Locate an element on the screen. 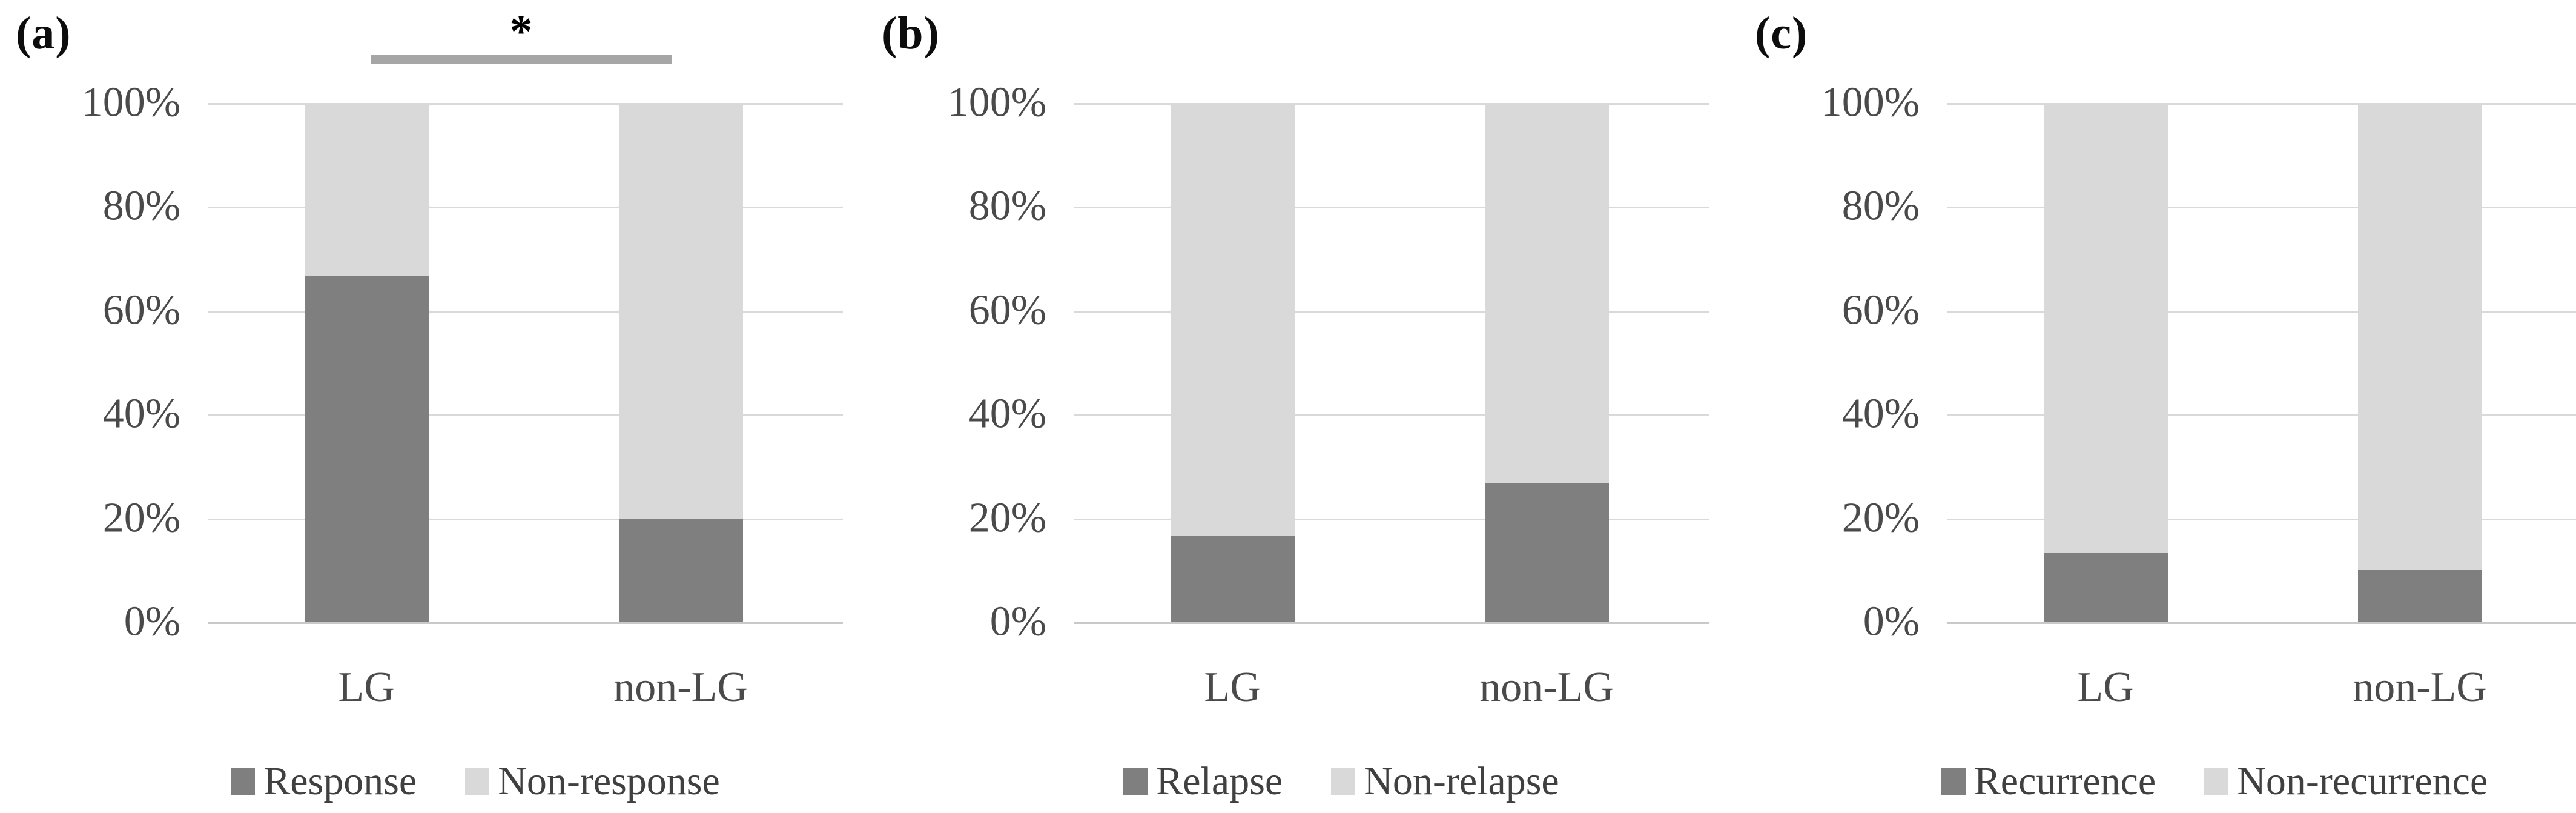 This screenshot has width=2576, height=813. legend-label-relapse: Relapse is located at coordinates (1219, 781).